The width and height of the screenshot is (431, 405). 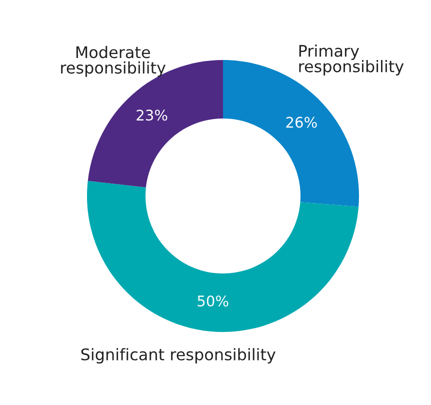 What do you see at coordinates (152, 115) in the screenshot?
I see `data-label: 23%` at bounding box center [152, 115].